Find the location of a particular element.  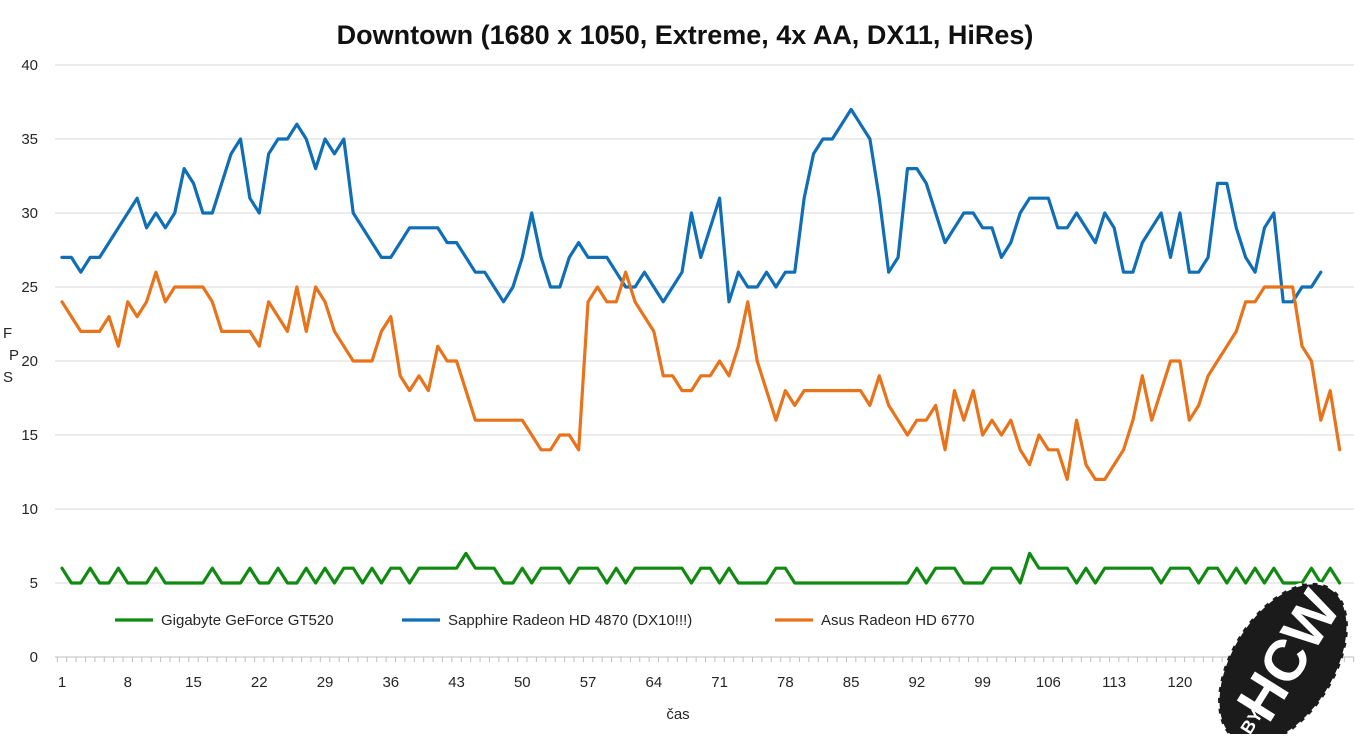

y-tick-label: 20 is located at coordinates (29, 361).